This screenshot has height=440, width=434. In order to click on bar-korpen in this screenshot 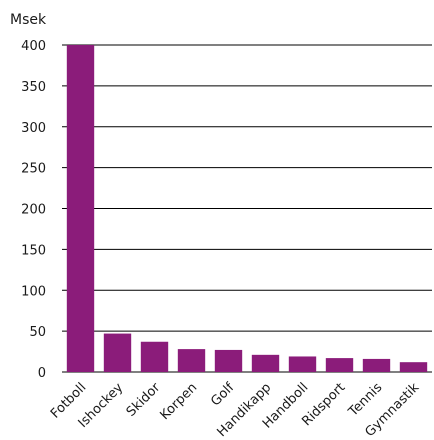, I will do `click(191, 360)`.